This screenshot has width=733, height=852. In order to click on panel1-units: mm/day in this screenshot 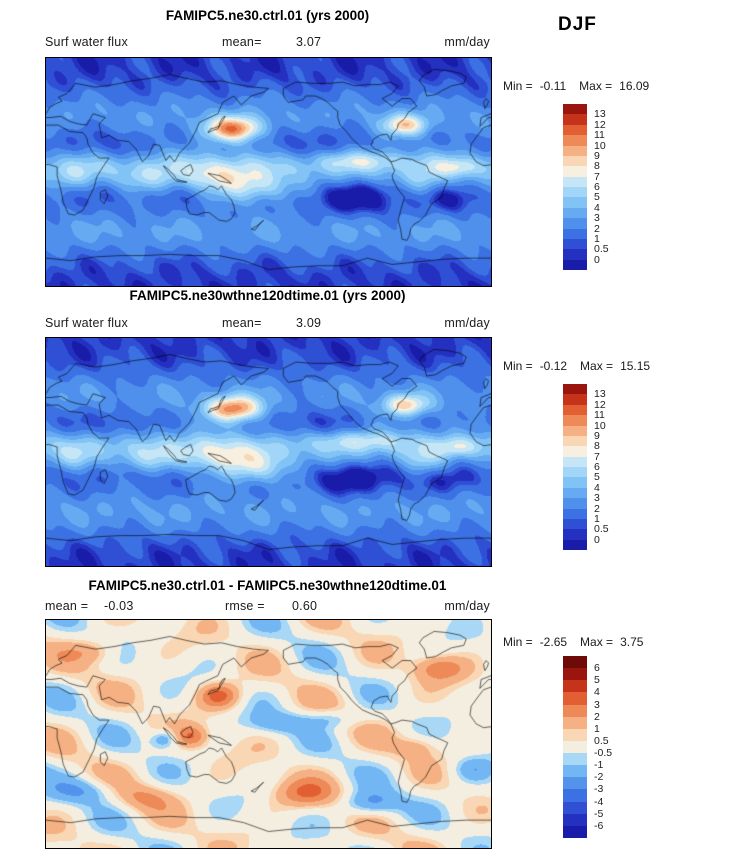, I will do `click(467, 42)`.